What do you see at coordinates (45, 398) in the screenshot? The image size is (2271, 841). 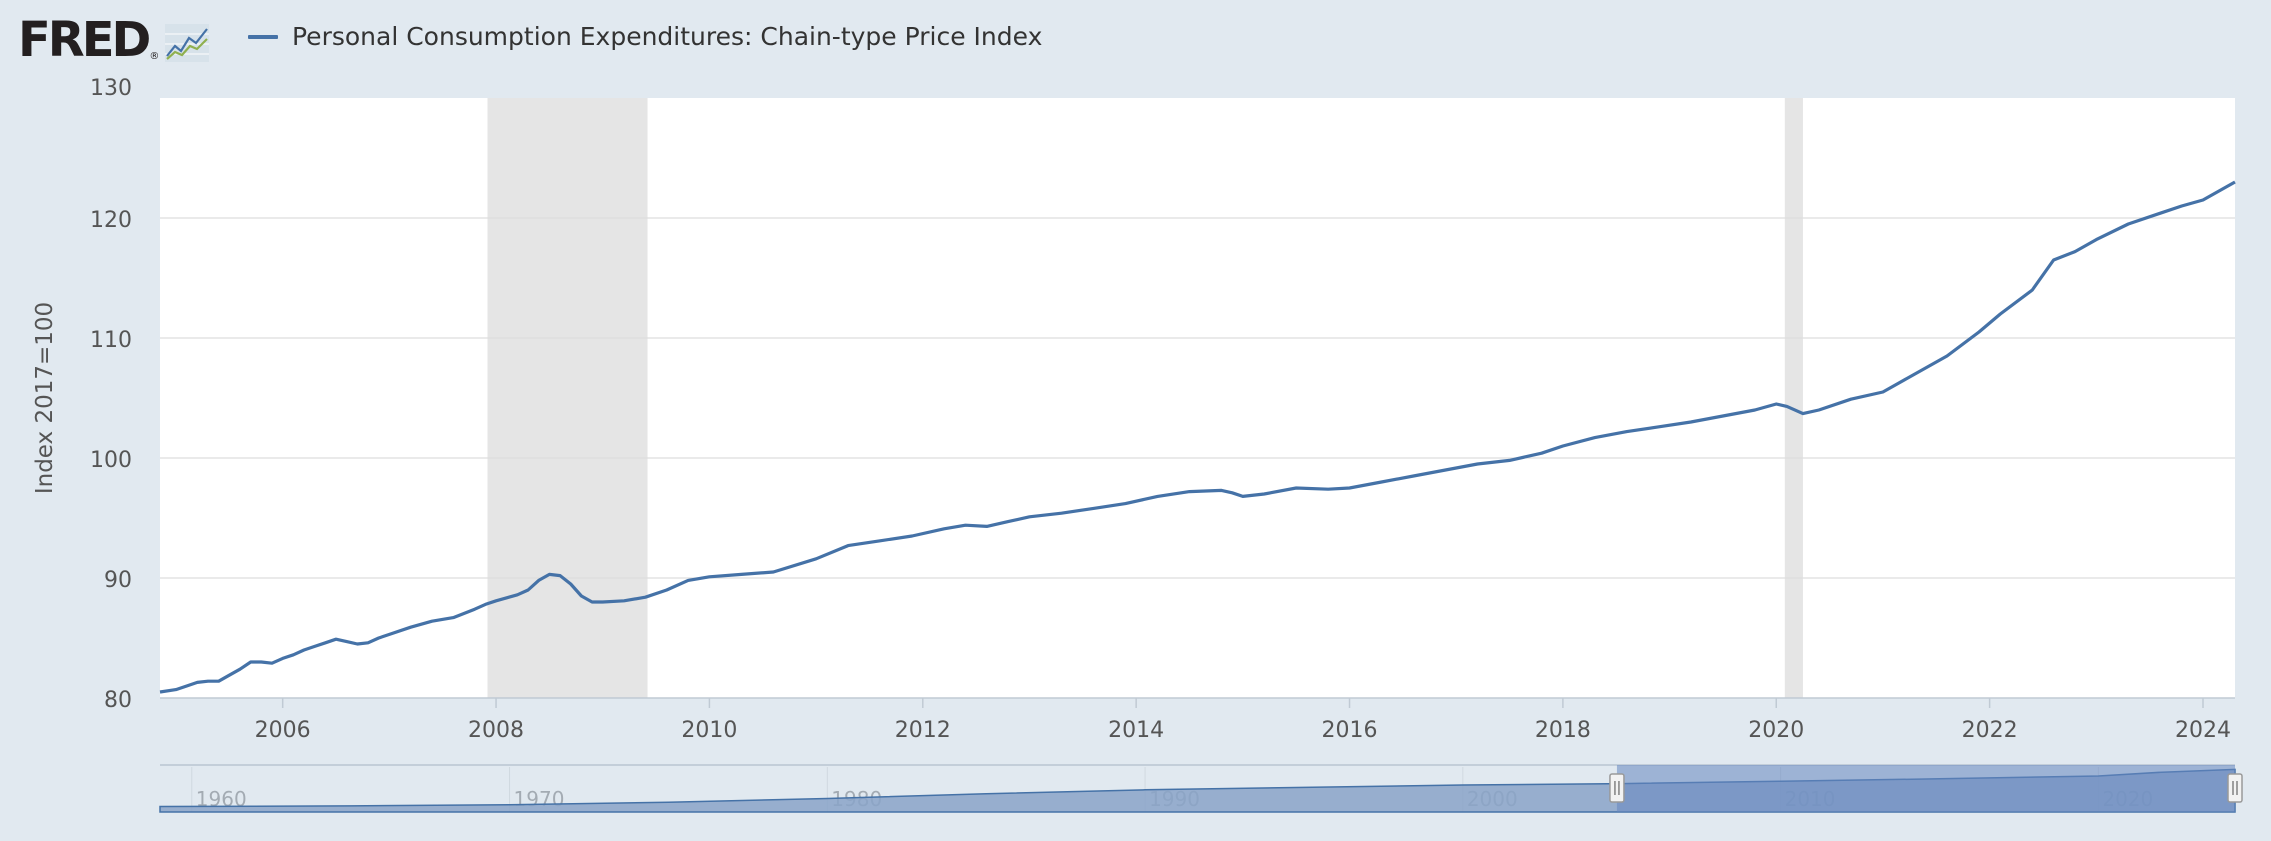 I see `y-axis-label: Index 2017=100` at bounding box center [45, 398].